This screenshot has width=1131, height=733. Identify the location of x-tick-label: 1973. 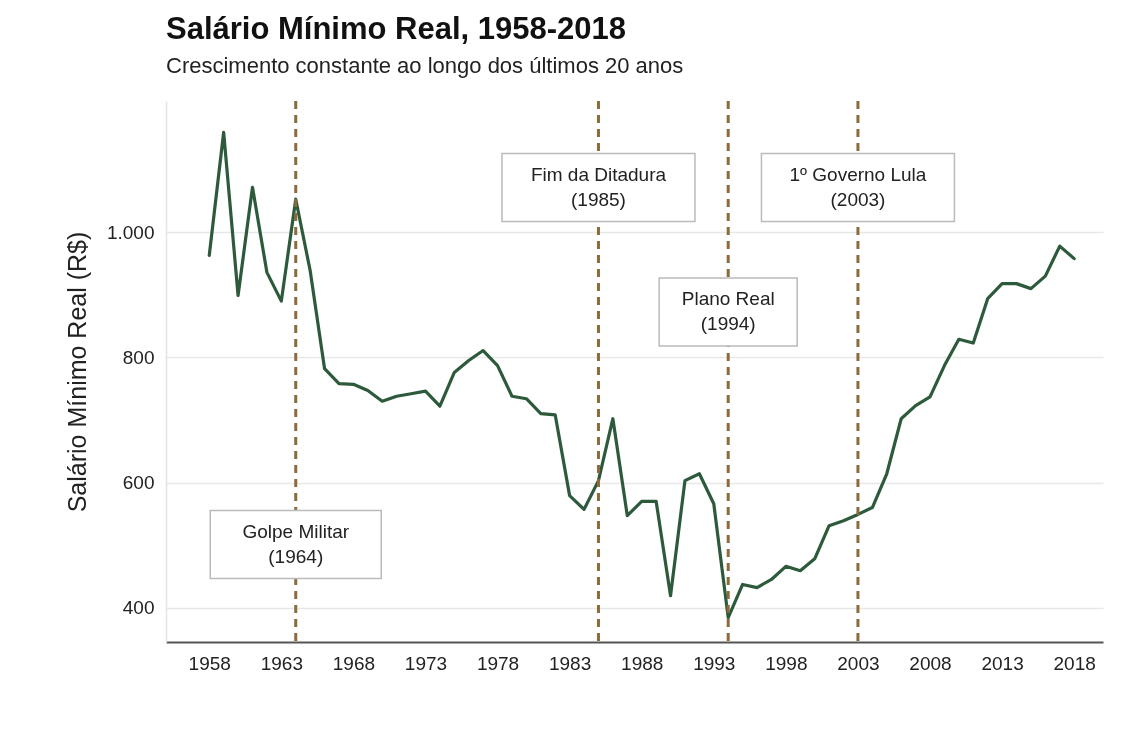
(426, 663).